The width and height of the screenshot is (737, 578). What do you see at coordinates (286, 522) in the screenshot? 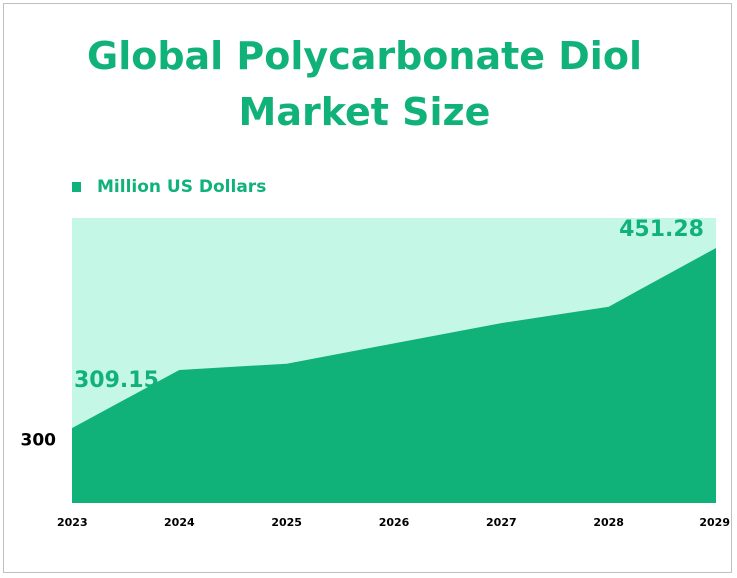
I see `x-tick-label: 2025` at bounding box center [286, 522].